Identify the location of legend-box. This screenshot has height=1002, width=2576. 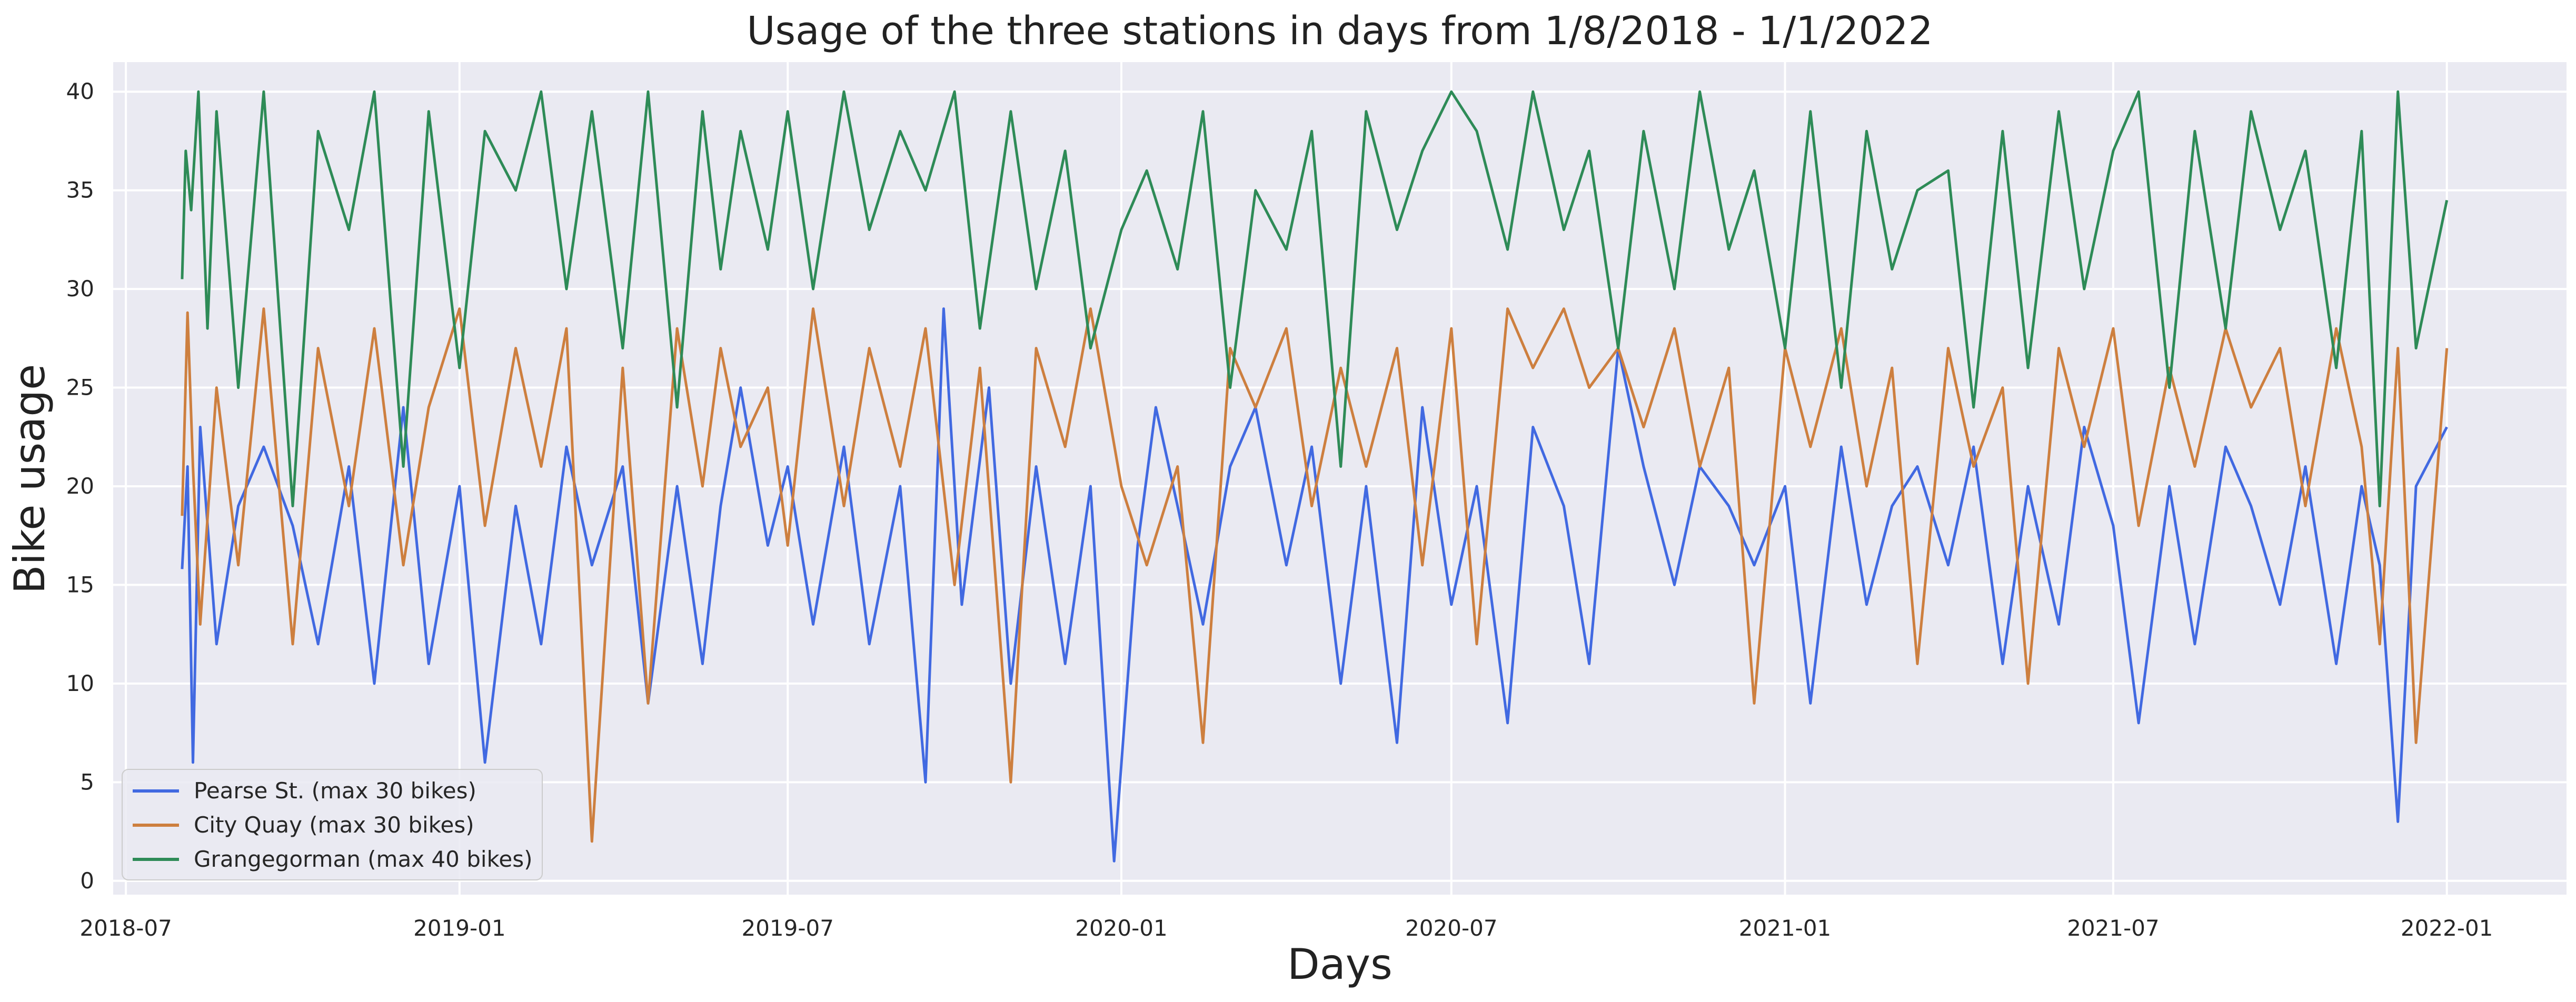
(333, 824).